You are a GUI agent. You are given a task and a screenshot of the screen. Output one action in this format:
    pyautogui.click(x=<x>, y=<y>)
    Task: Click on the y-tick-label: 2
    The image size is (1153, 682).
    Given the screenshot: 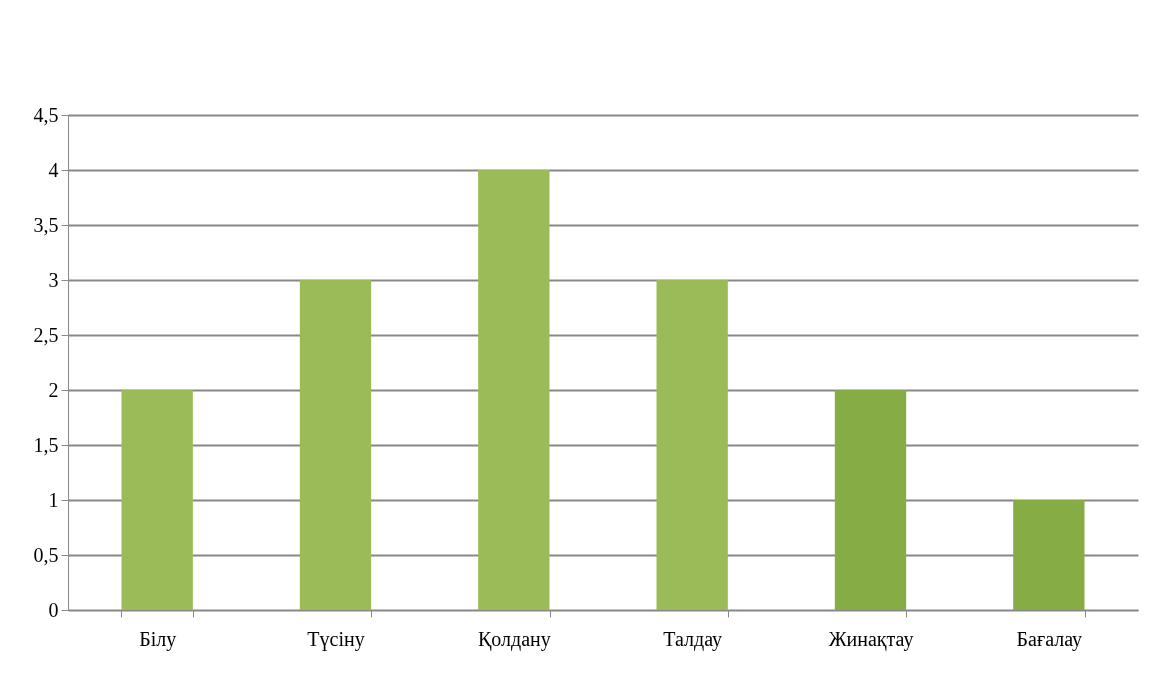 What is the action you would take?
    pyautogui.click(x=53, y=389)
    